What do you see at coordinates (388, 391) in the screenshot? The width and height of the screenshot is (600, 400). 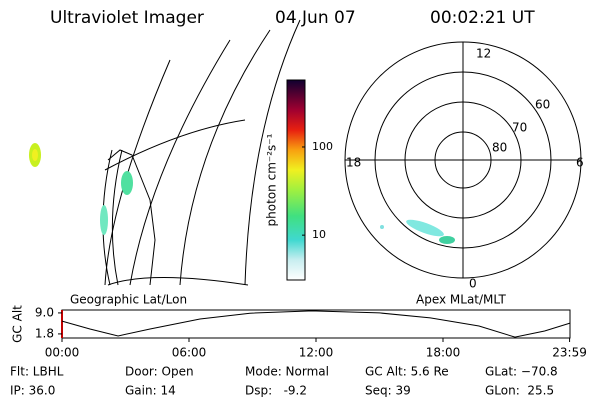 I see `info-field: Seq: 39` at bounding box center [388, 391].